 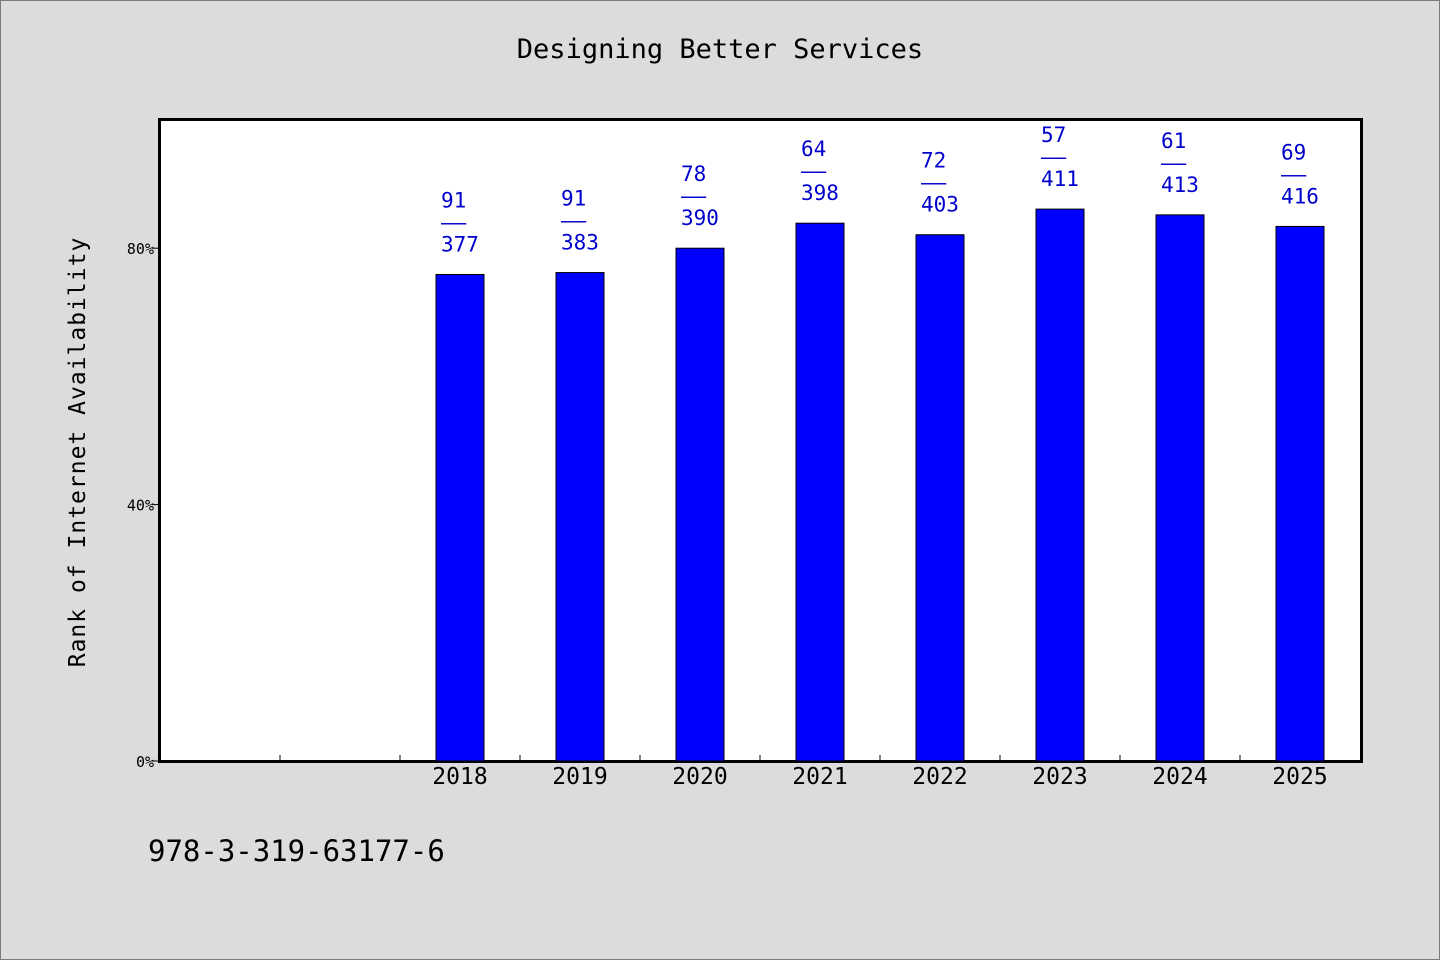 What do you see at coordinates (78, 452) in the screenshot?
I see `y-axis-title: Rank of Internet Availability` at bounding box center [78, 452].